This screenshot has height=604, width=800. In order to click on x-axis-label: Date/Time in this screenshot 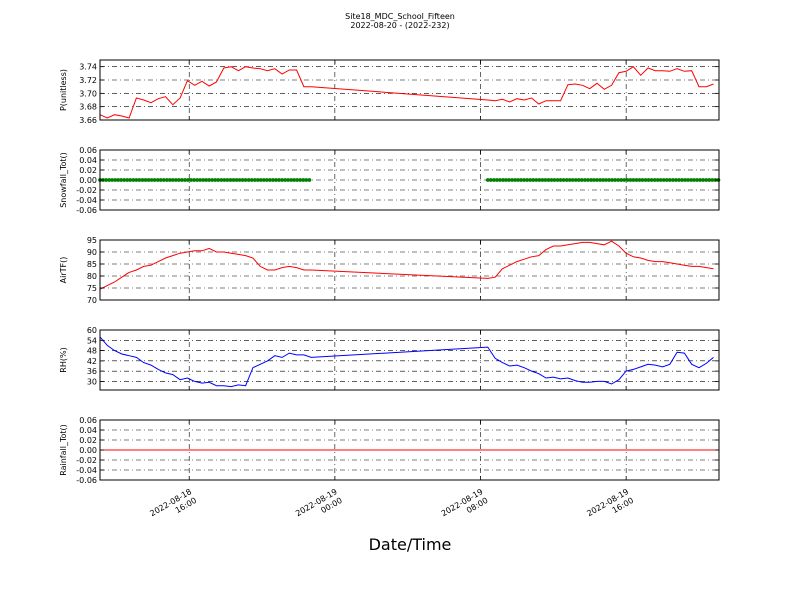, I will do `click(410, 544)`.